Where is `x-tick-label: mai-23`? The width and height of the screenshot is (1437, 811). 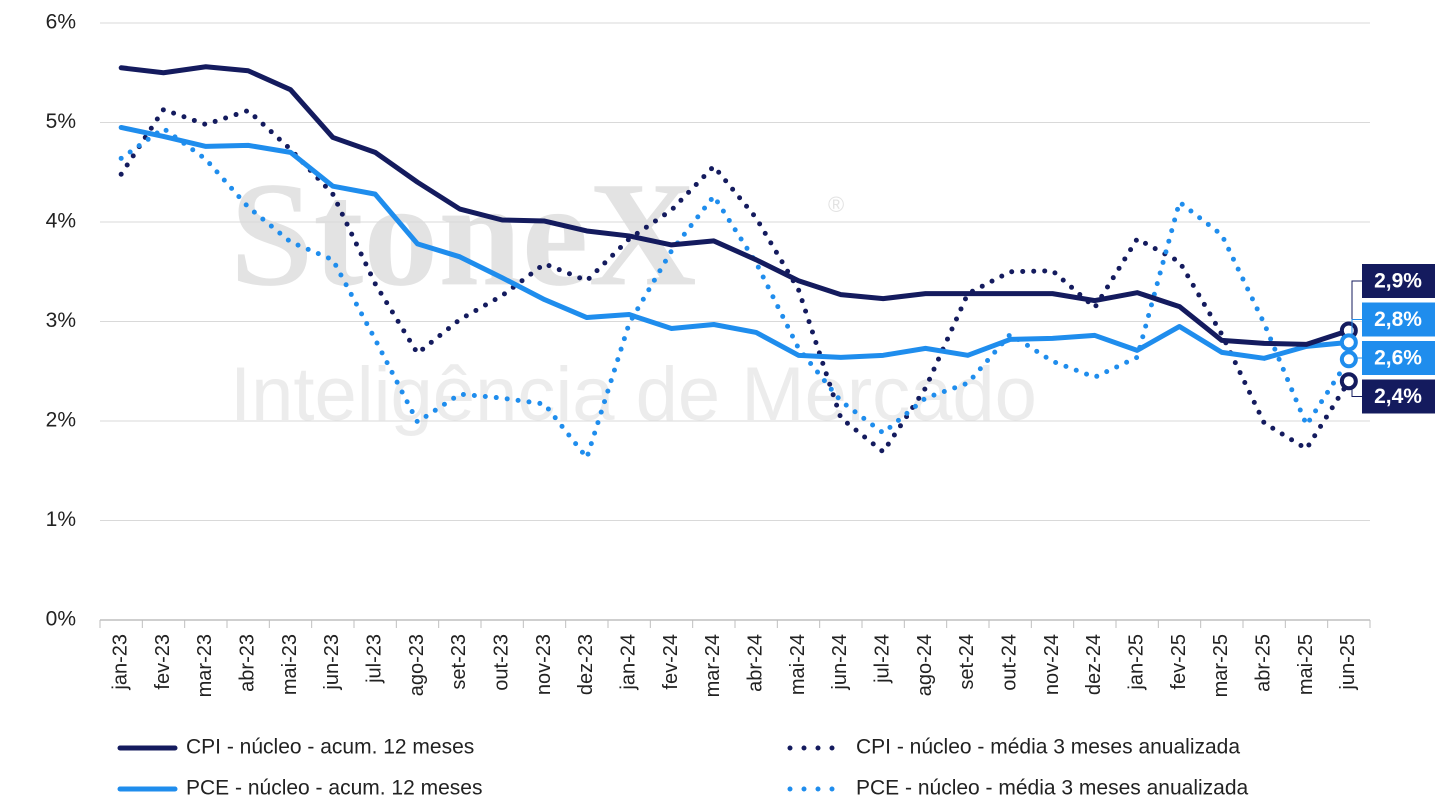 x-tick-label: mai-23 is located at coordinates (290, 664).